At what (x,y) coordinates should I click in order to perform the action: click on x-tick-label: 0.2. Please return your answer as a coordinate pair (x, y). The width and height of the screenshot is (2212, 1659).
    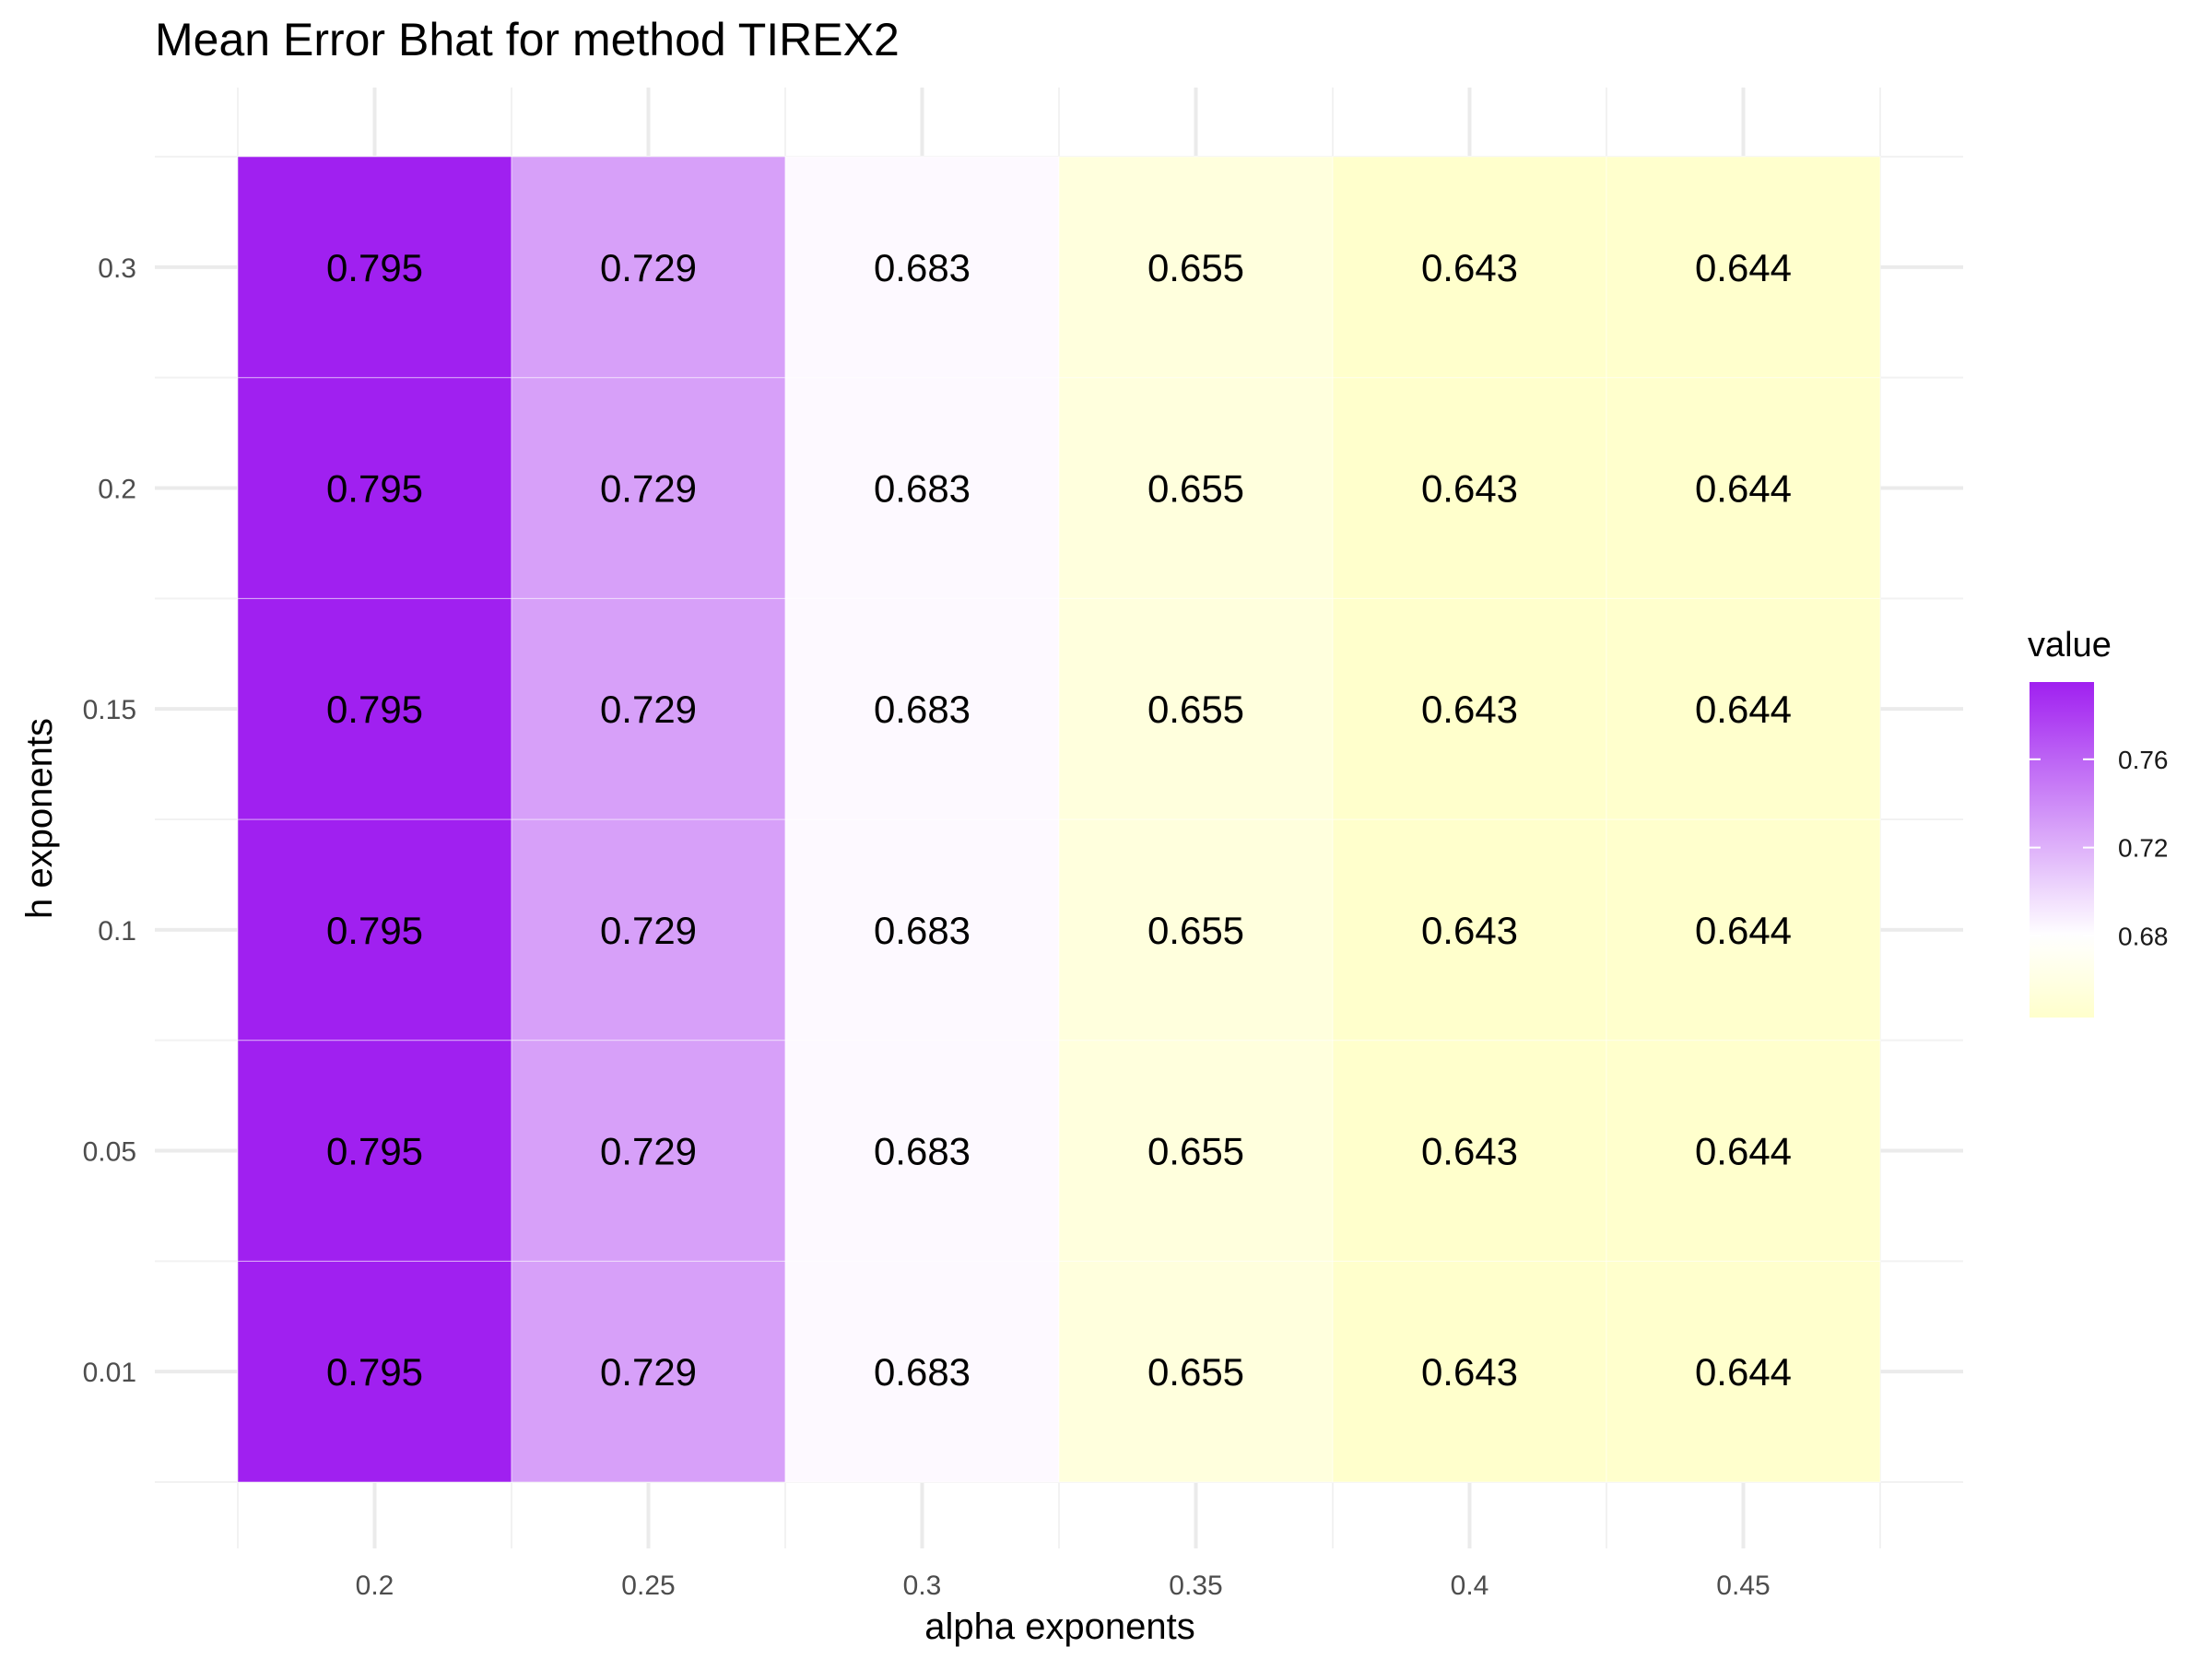
    Looking at the image, I should click on (375, 1586).